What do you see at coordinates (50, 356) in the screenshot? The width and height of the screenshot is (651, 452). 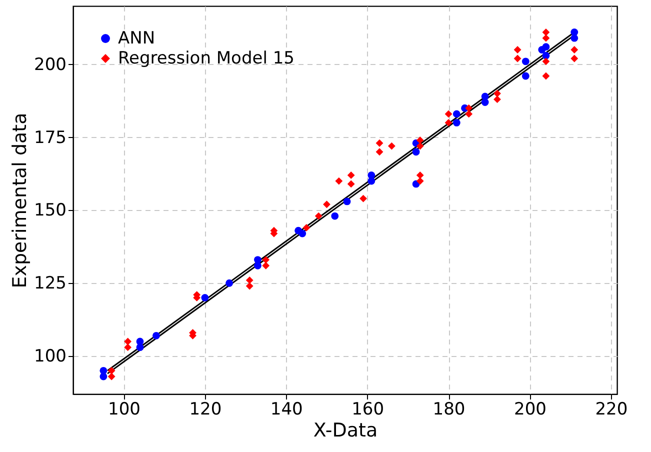 I see `y-tick-label: 100` at bounding box center [50, 356].